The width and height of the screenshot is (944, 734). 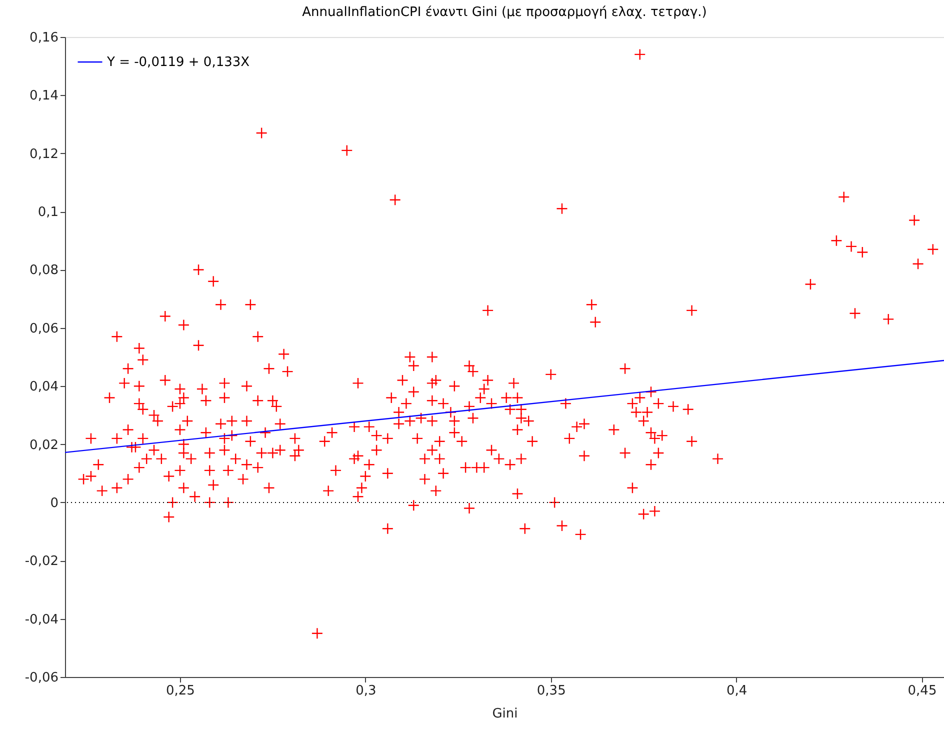 I want to click on x-tick-label: 0,35, so click(x=551, y=691).